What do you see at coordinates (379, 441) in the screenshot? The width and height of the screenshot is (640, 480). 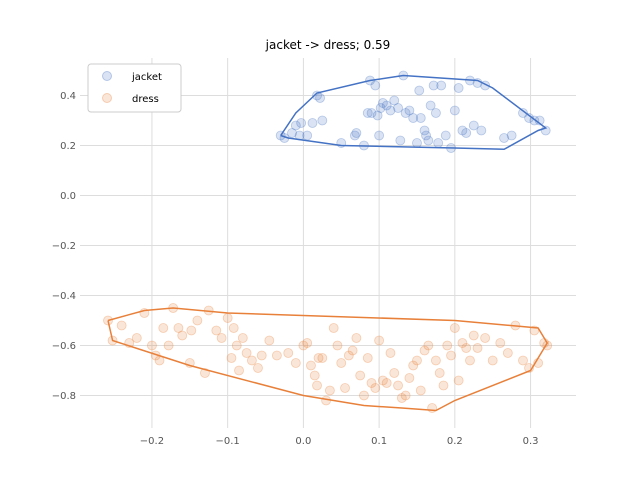 I see `x-tick-label: 0.1` at bounding box center [379, 441].